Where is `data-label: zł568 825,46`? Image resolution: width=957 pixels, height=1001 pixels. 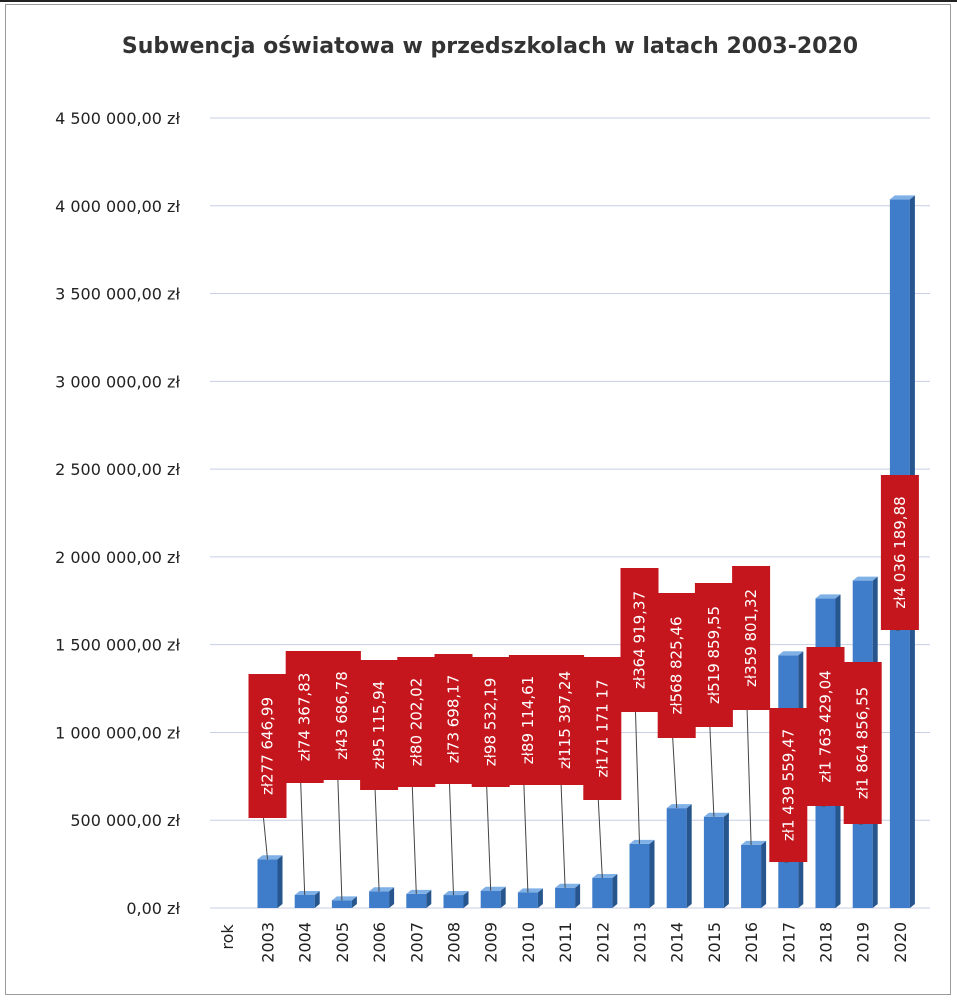 data-label: zł568 825,46 is located at coordinates (676, 665).